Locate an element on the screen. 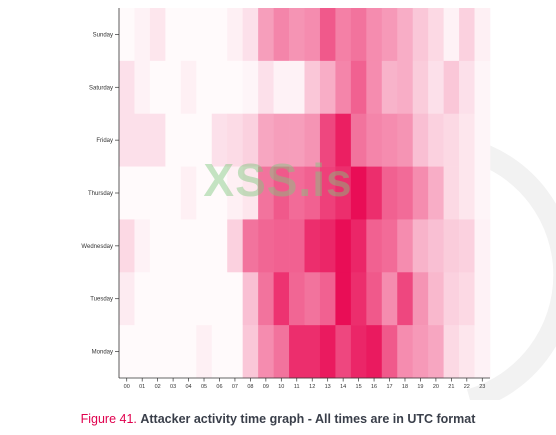  y-tick-label: Monday is located at coordinates (102, 353).